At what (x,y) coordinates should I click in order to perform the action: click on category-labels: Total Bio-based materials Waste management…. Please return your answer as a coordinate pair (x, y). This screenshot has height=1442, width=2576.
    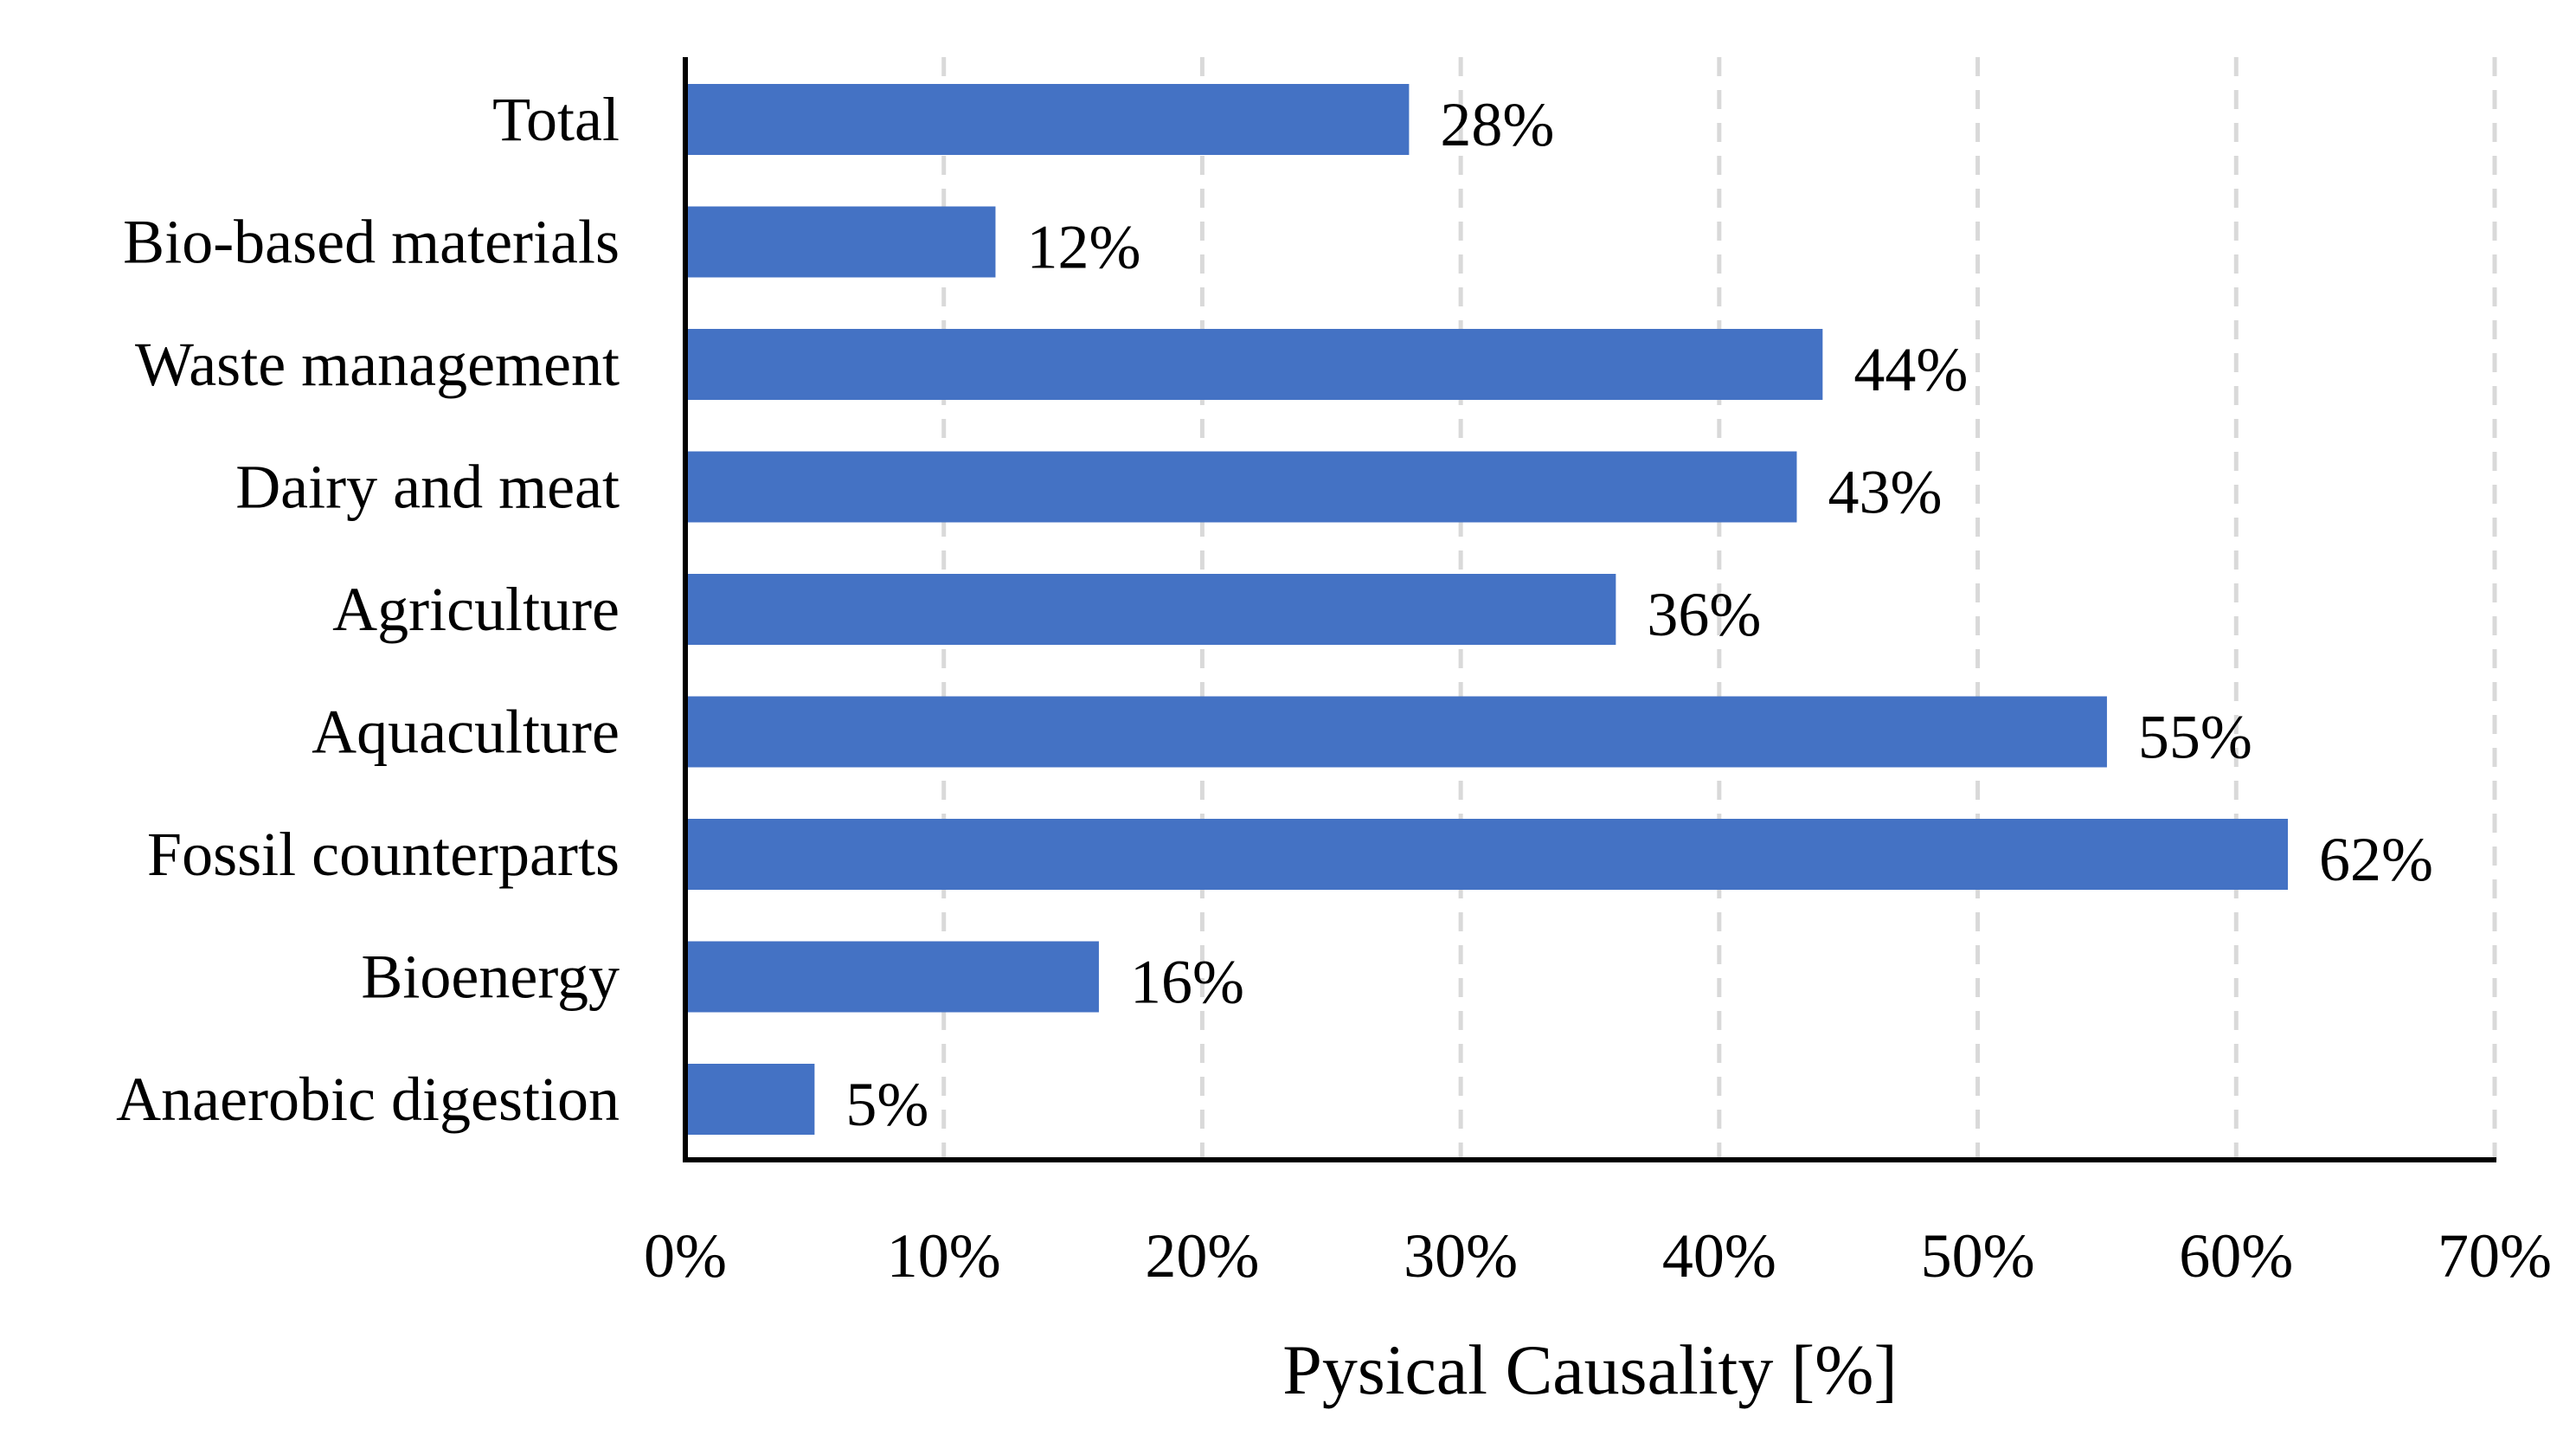
    Looking at the image, I should click on (368, 609).